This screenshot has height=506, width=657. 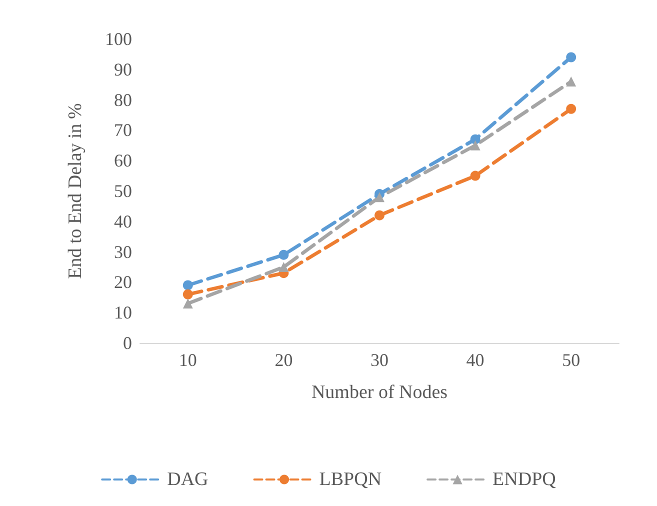 I want to click on legend-label: LBPQN, so click(x=350, y=479).